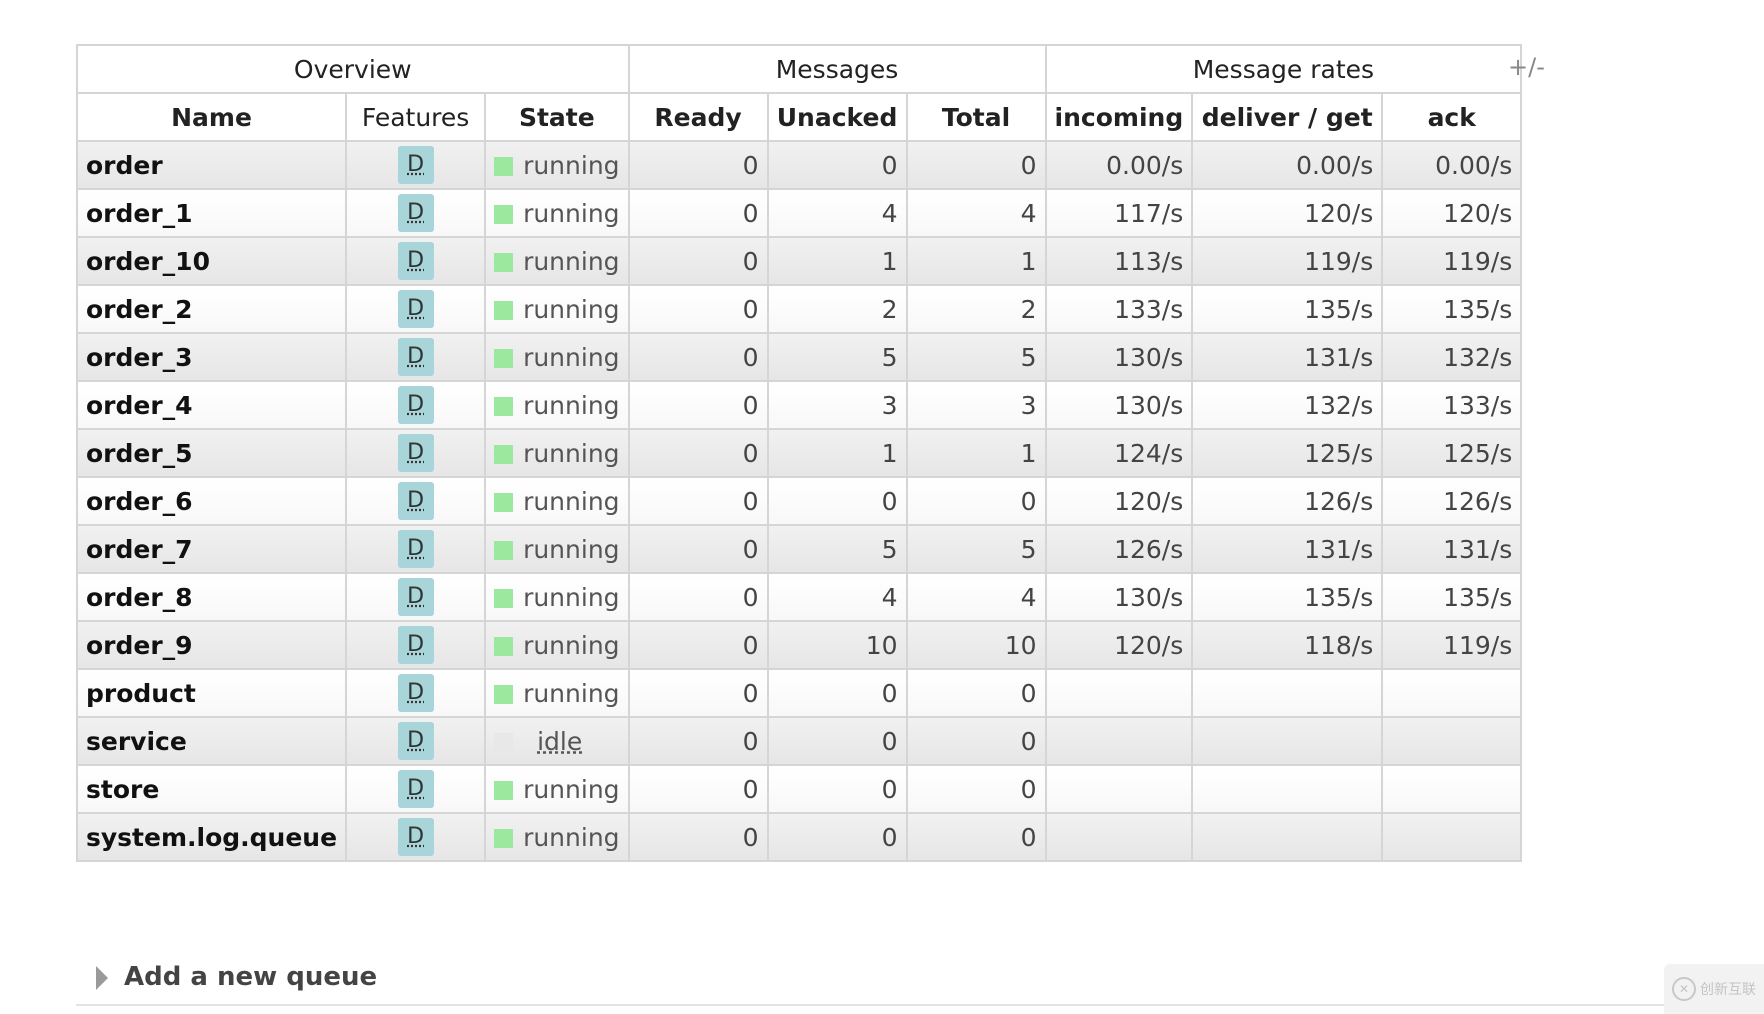  Describe the element at coordinates (1287, 597) in the screenshot. I see `deliver-get-rate-cell: 135/s` at that location.